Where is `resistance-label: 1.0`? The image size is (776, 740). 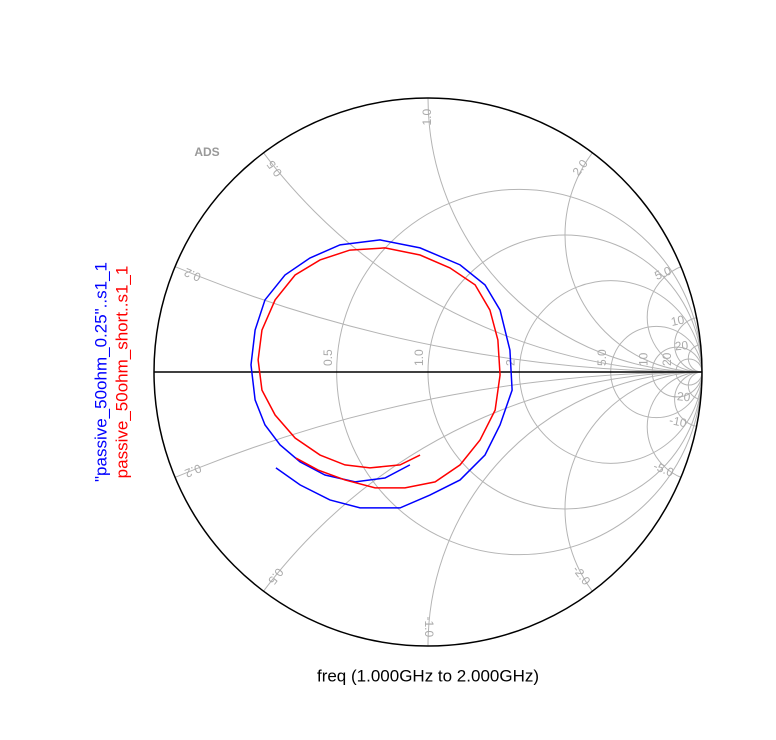 resistance-label: 1.0 is located at coordinates (419, 357).